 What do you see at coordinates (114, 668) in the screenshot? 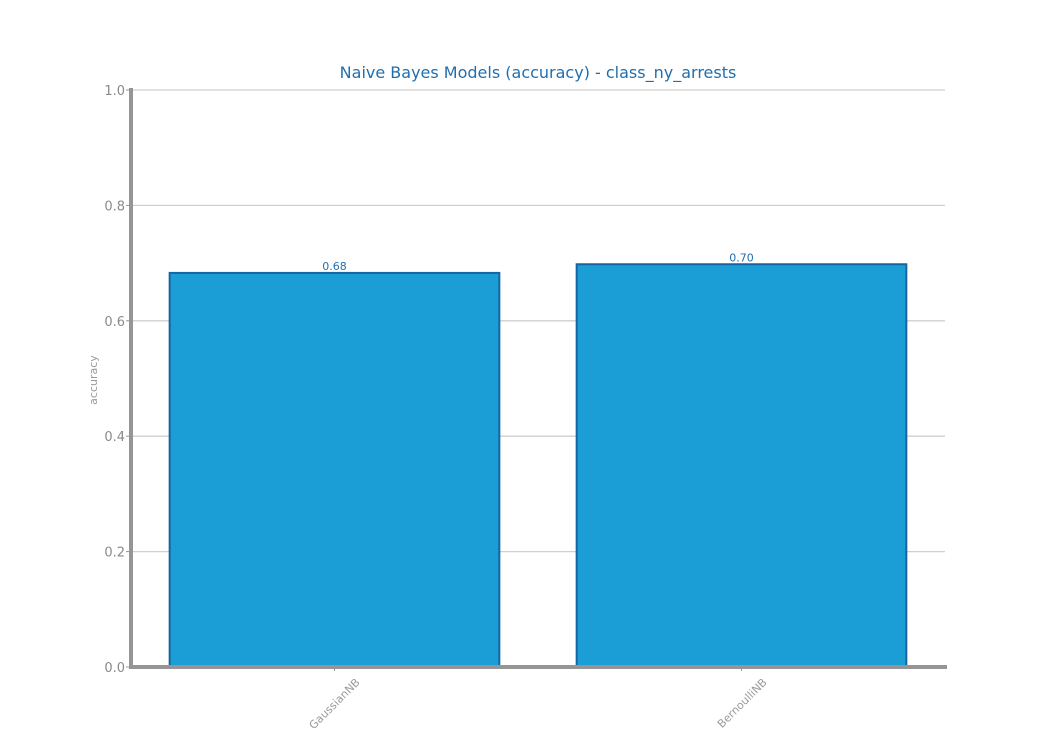
I see `y-tick-label-0: 0.0` at bounding box center [114, 668].